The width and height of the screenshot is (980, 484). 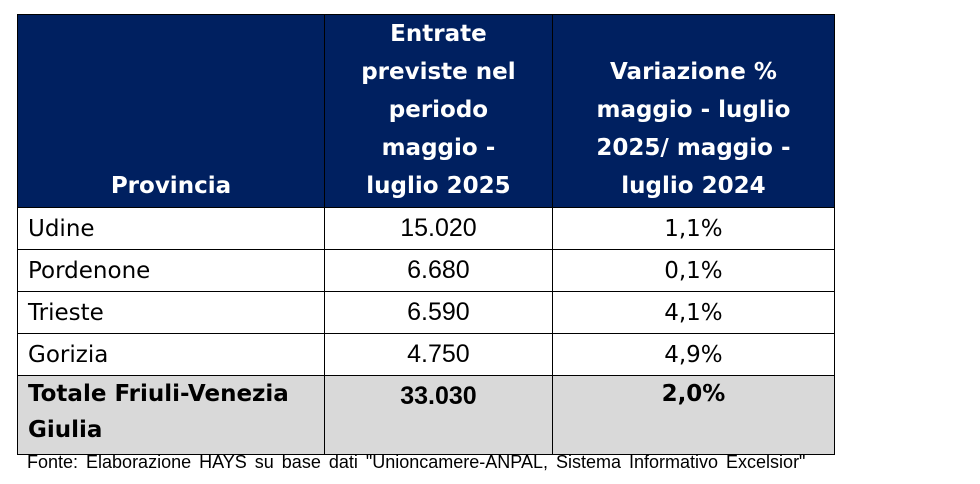 I want to click on table-row: Udine 15.020 1,1%, so click(x=426, y=228).